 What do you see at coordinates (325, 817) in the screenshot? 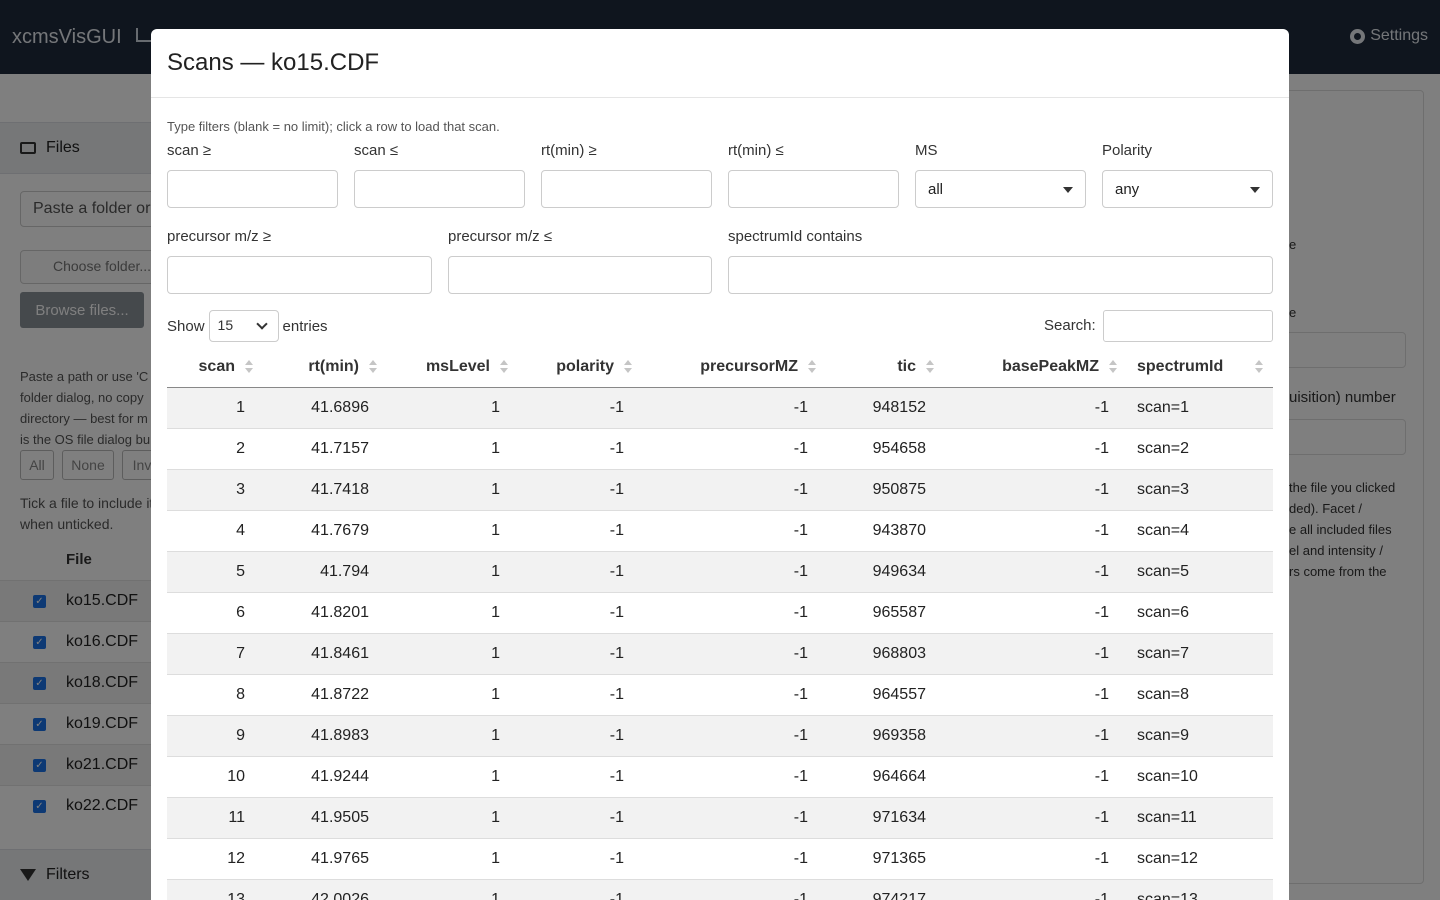
I see `table-cell: 41.9505` at bounding box center [325, 817].